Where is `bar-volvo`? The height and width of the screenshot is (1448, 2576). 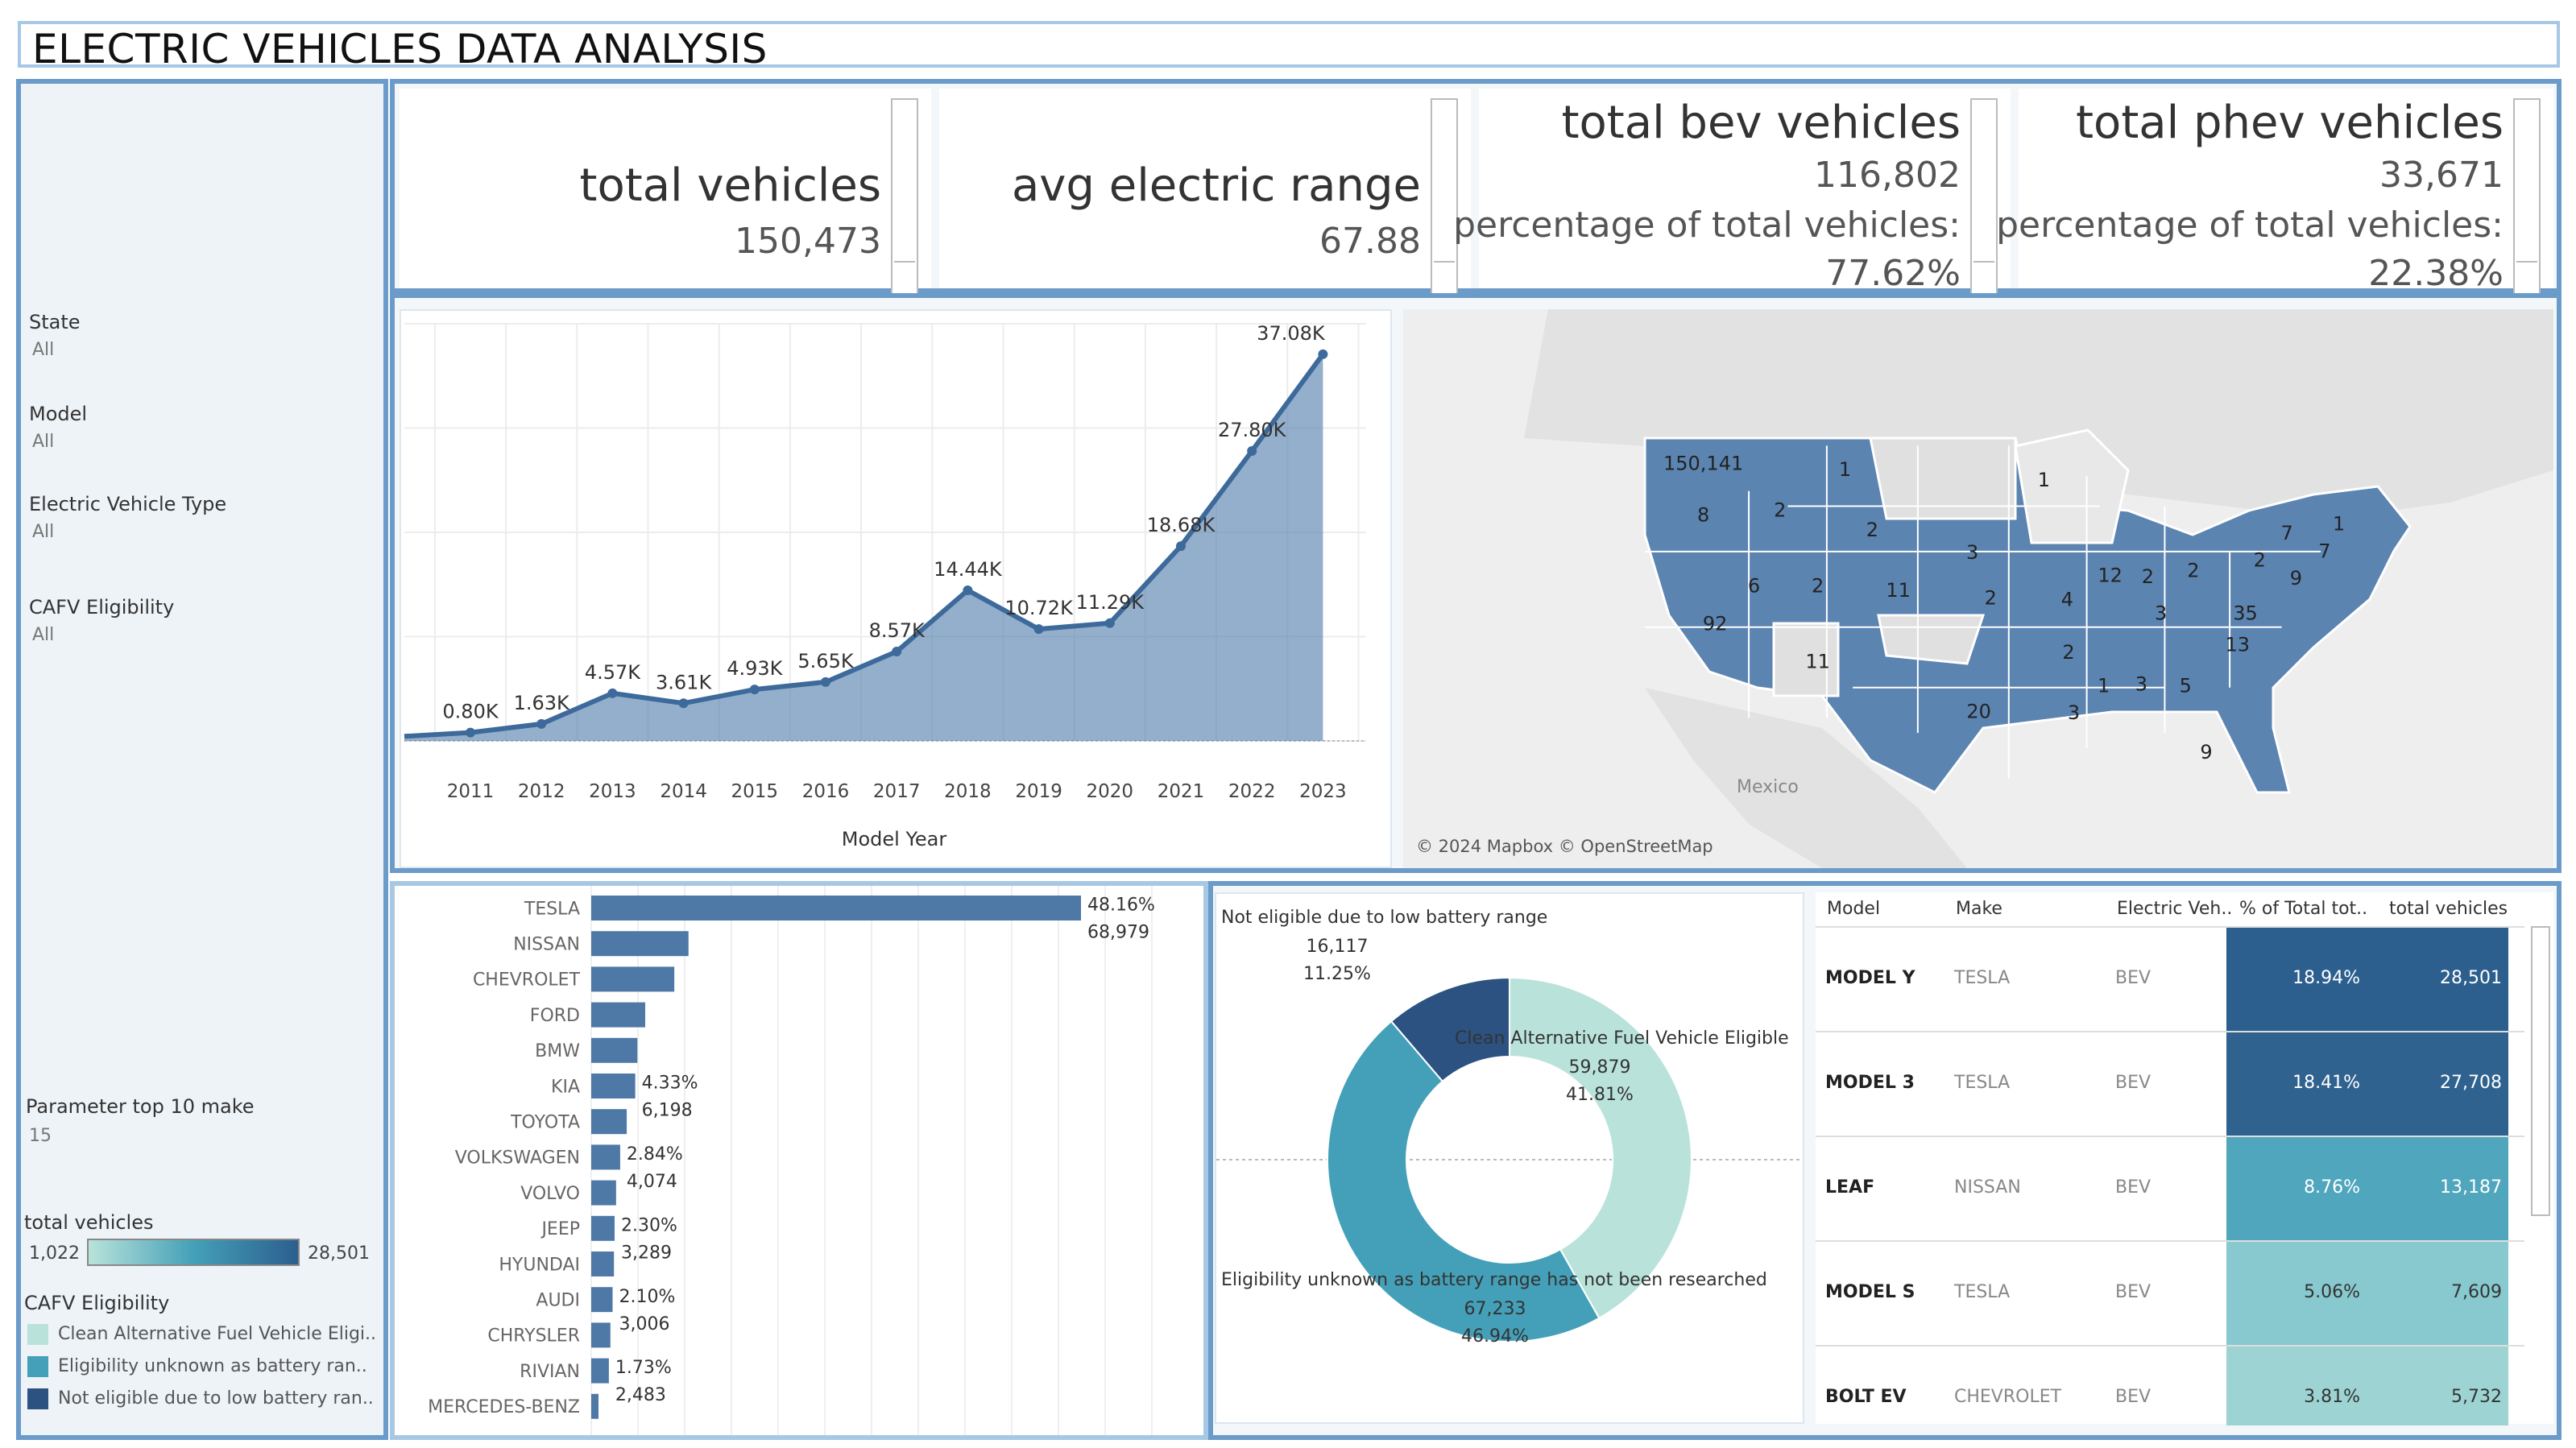 bar-volvo is located at coordinates (603, 1193).